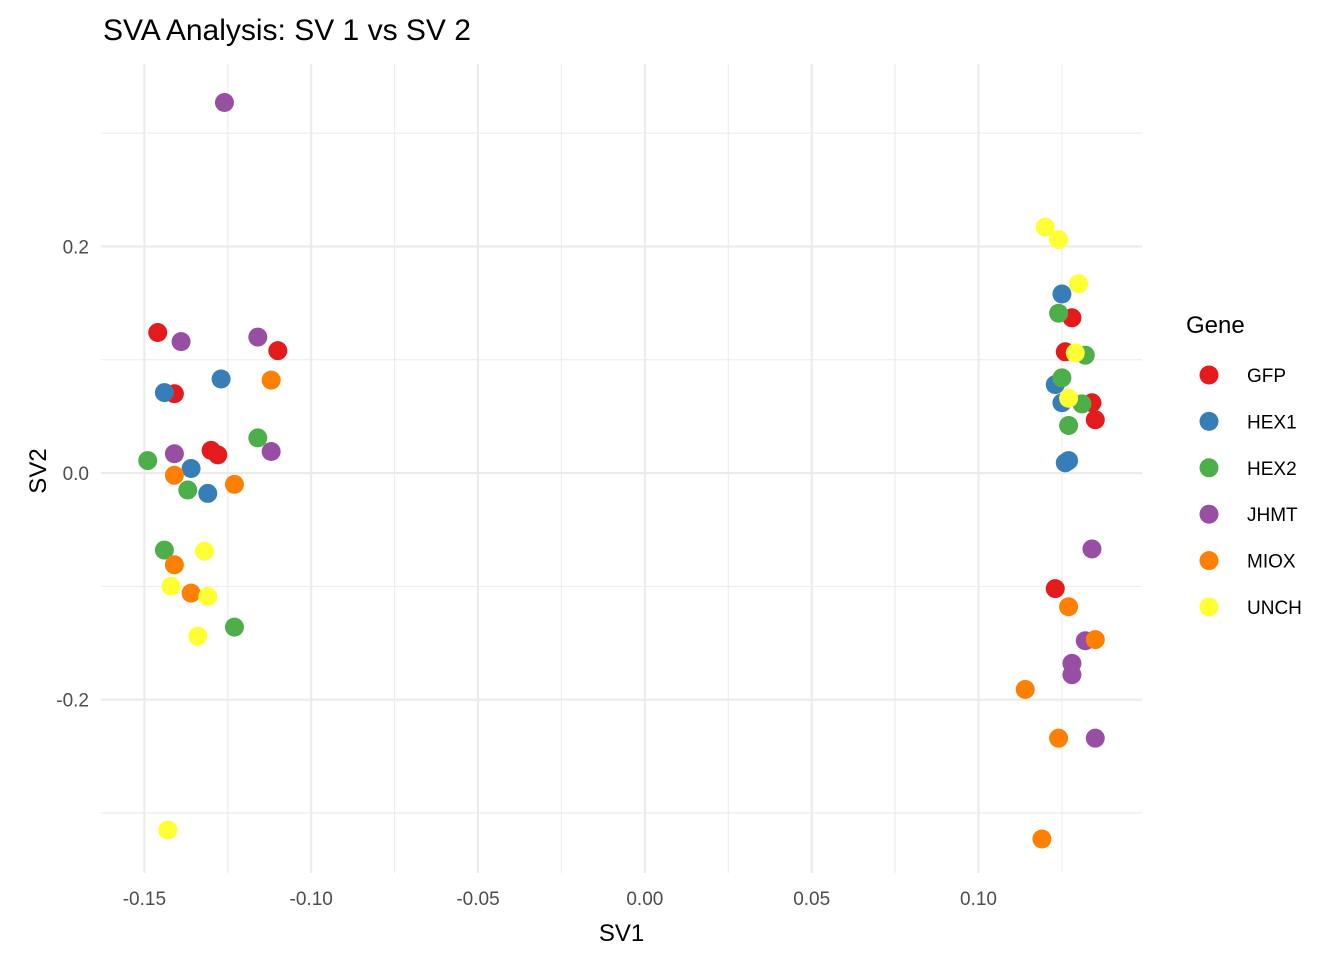 The image size is (1344, 960). What do you see at coordinates (1266, 376) in the screenshot?
I see `legend-label-gfp: GFP` at bounding box center [1266, 376].